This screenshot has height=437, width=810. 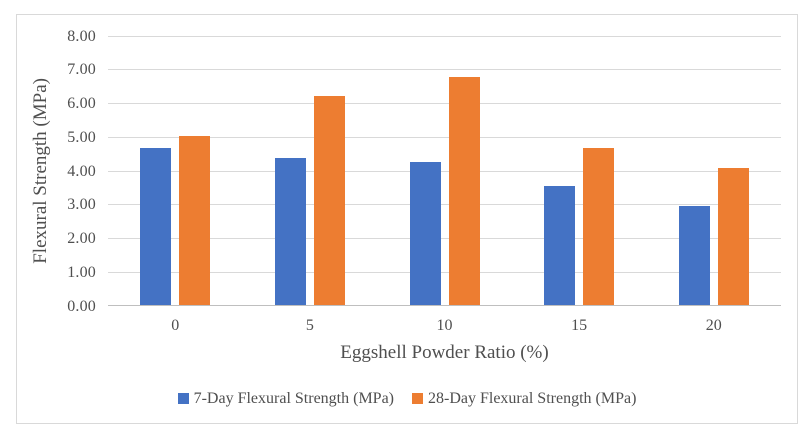 What do you see at coordinates (444, 305) in the screenshot?
I see `x-axis-line` at bounding box center [444, 305].